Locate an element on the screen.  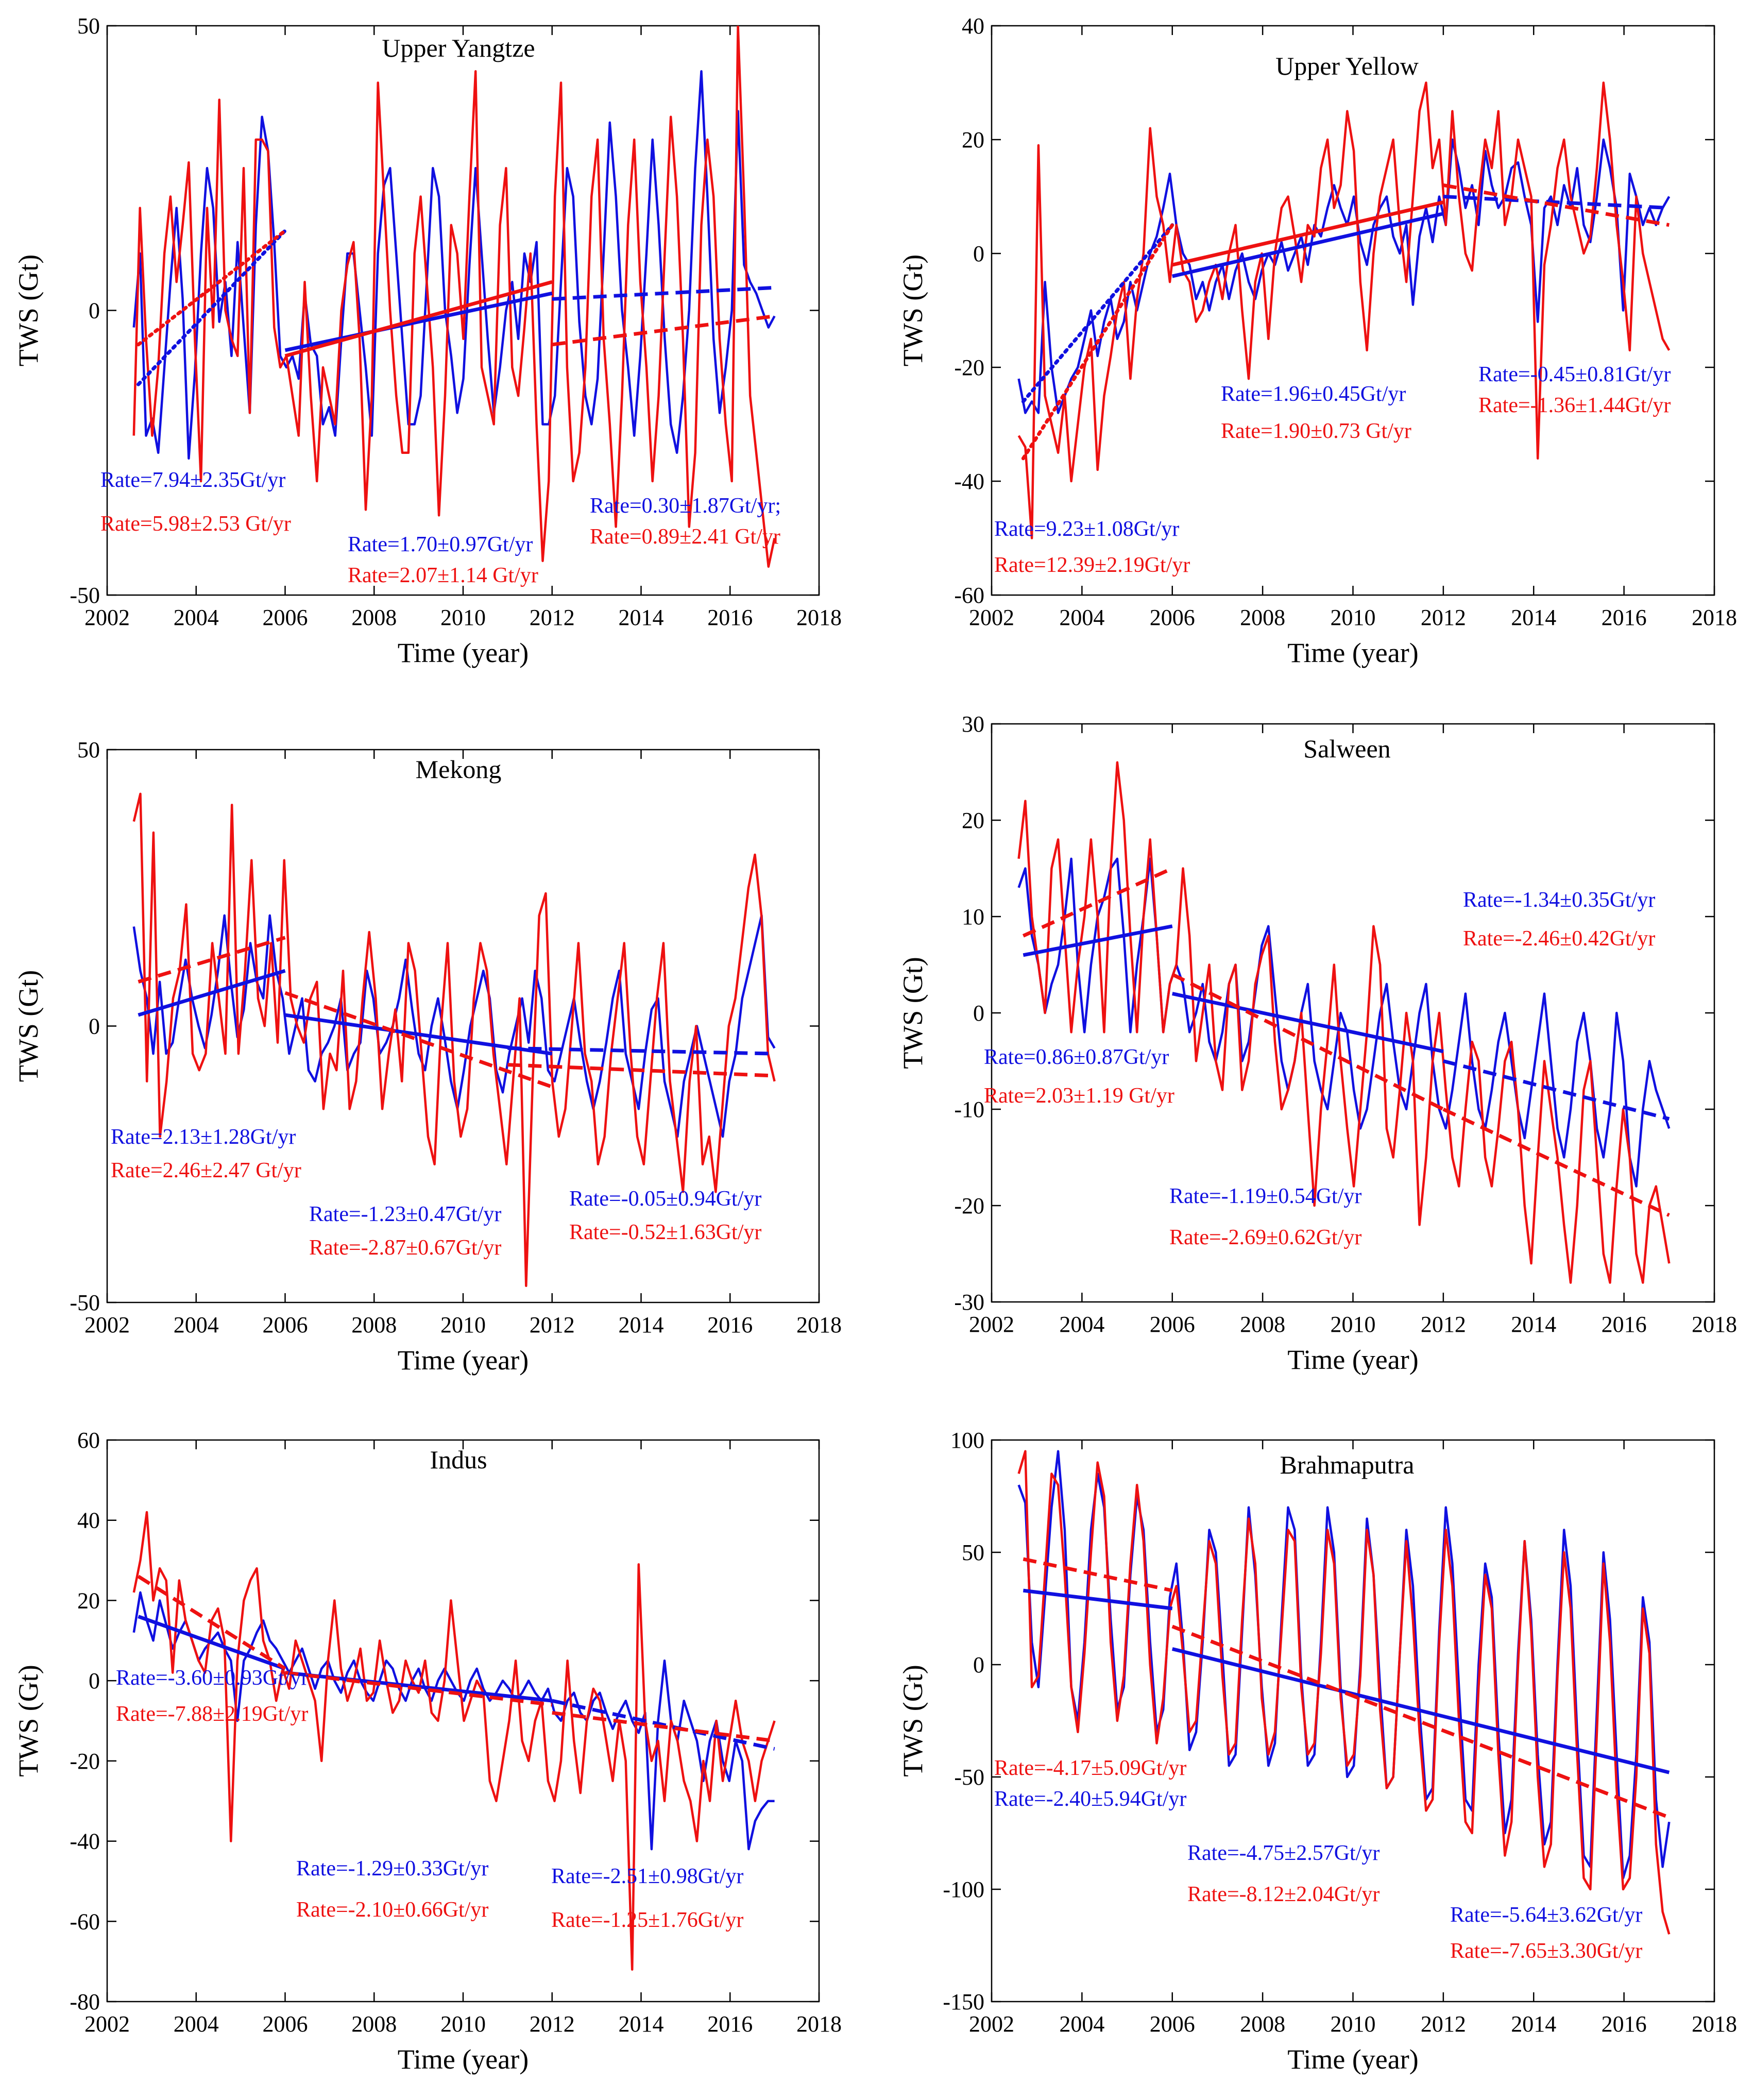
y-tick-label: 60 is located at coordinates (89, 1440).